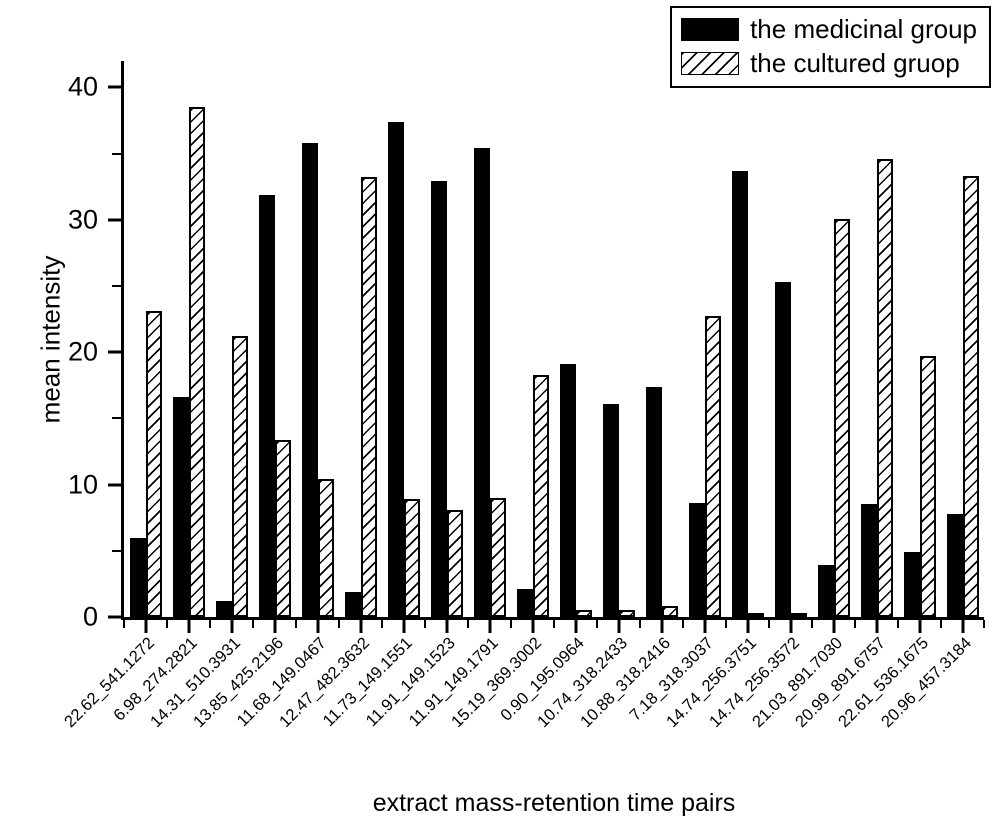 The image size is (1000, 831). I want to click on x-axis-title: extract mass-retention time pairs, so click(554, 803).